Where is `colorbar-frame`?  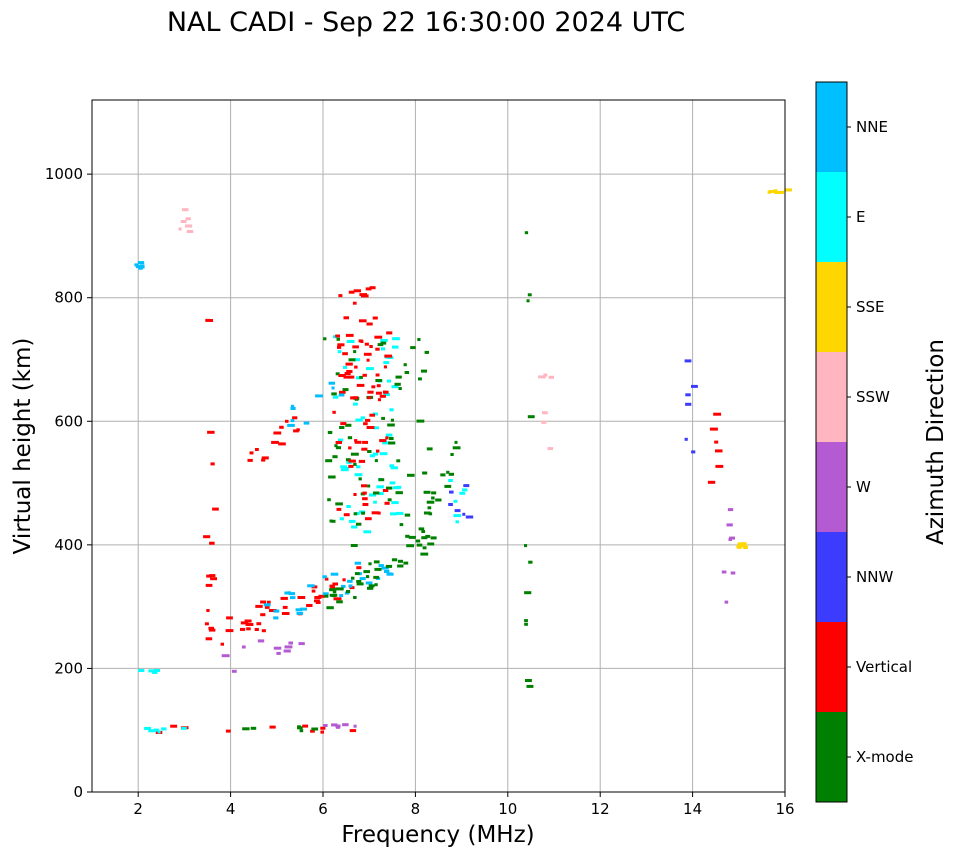
colorbar-frame is located at coordinates (831, 442).